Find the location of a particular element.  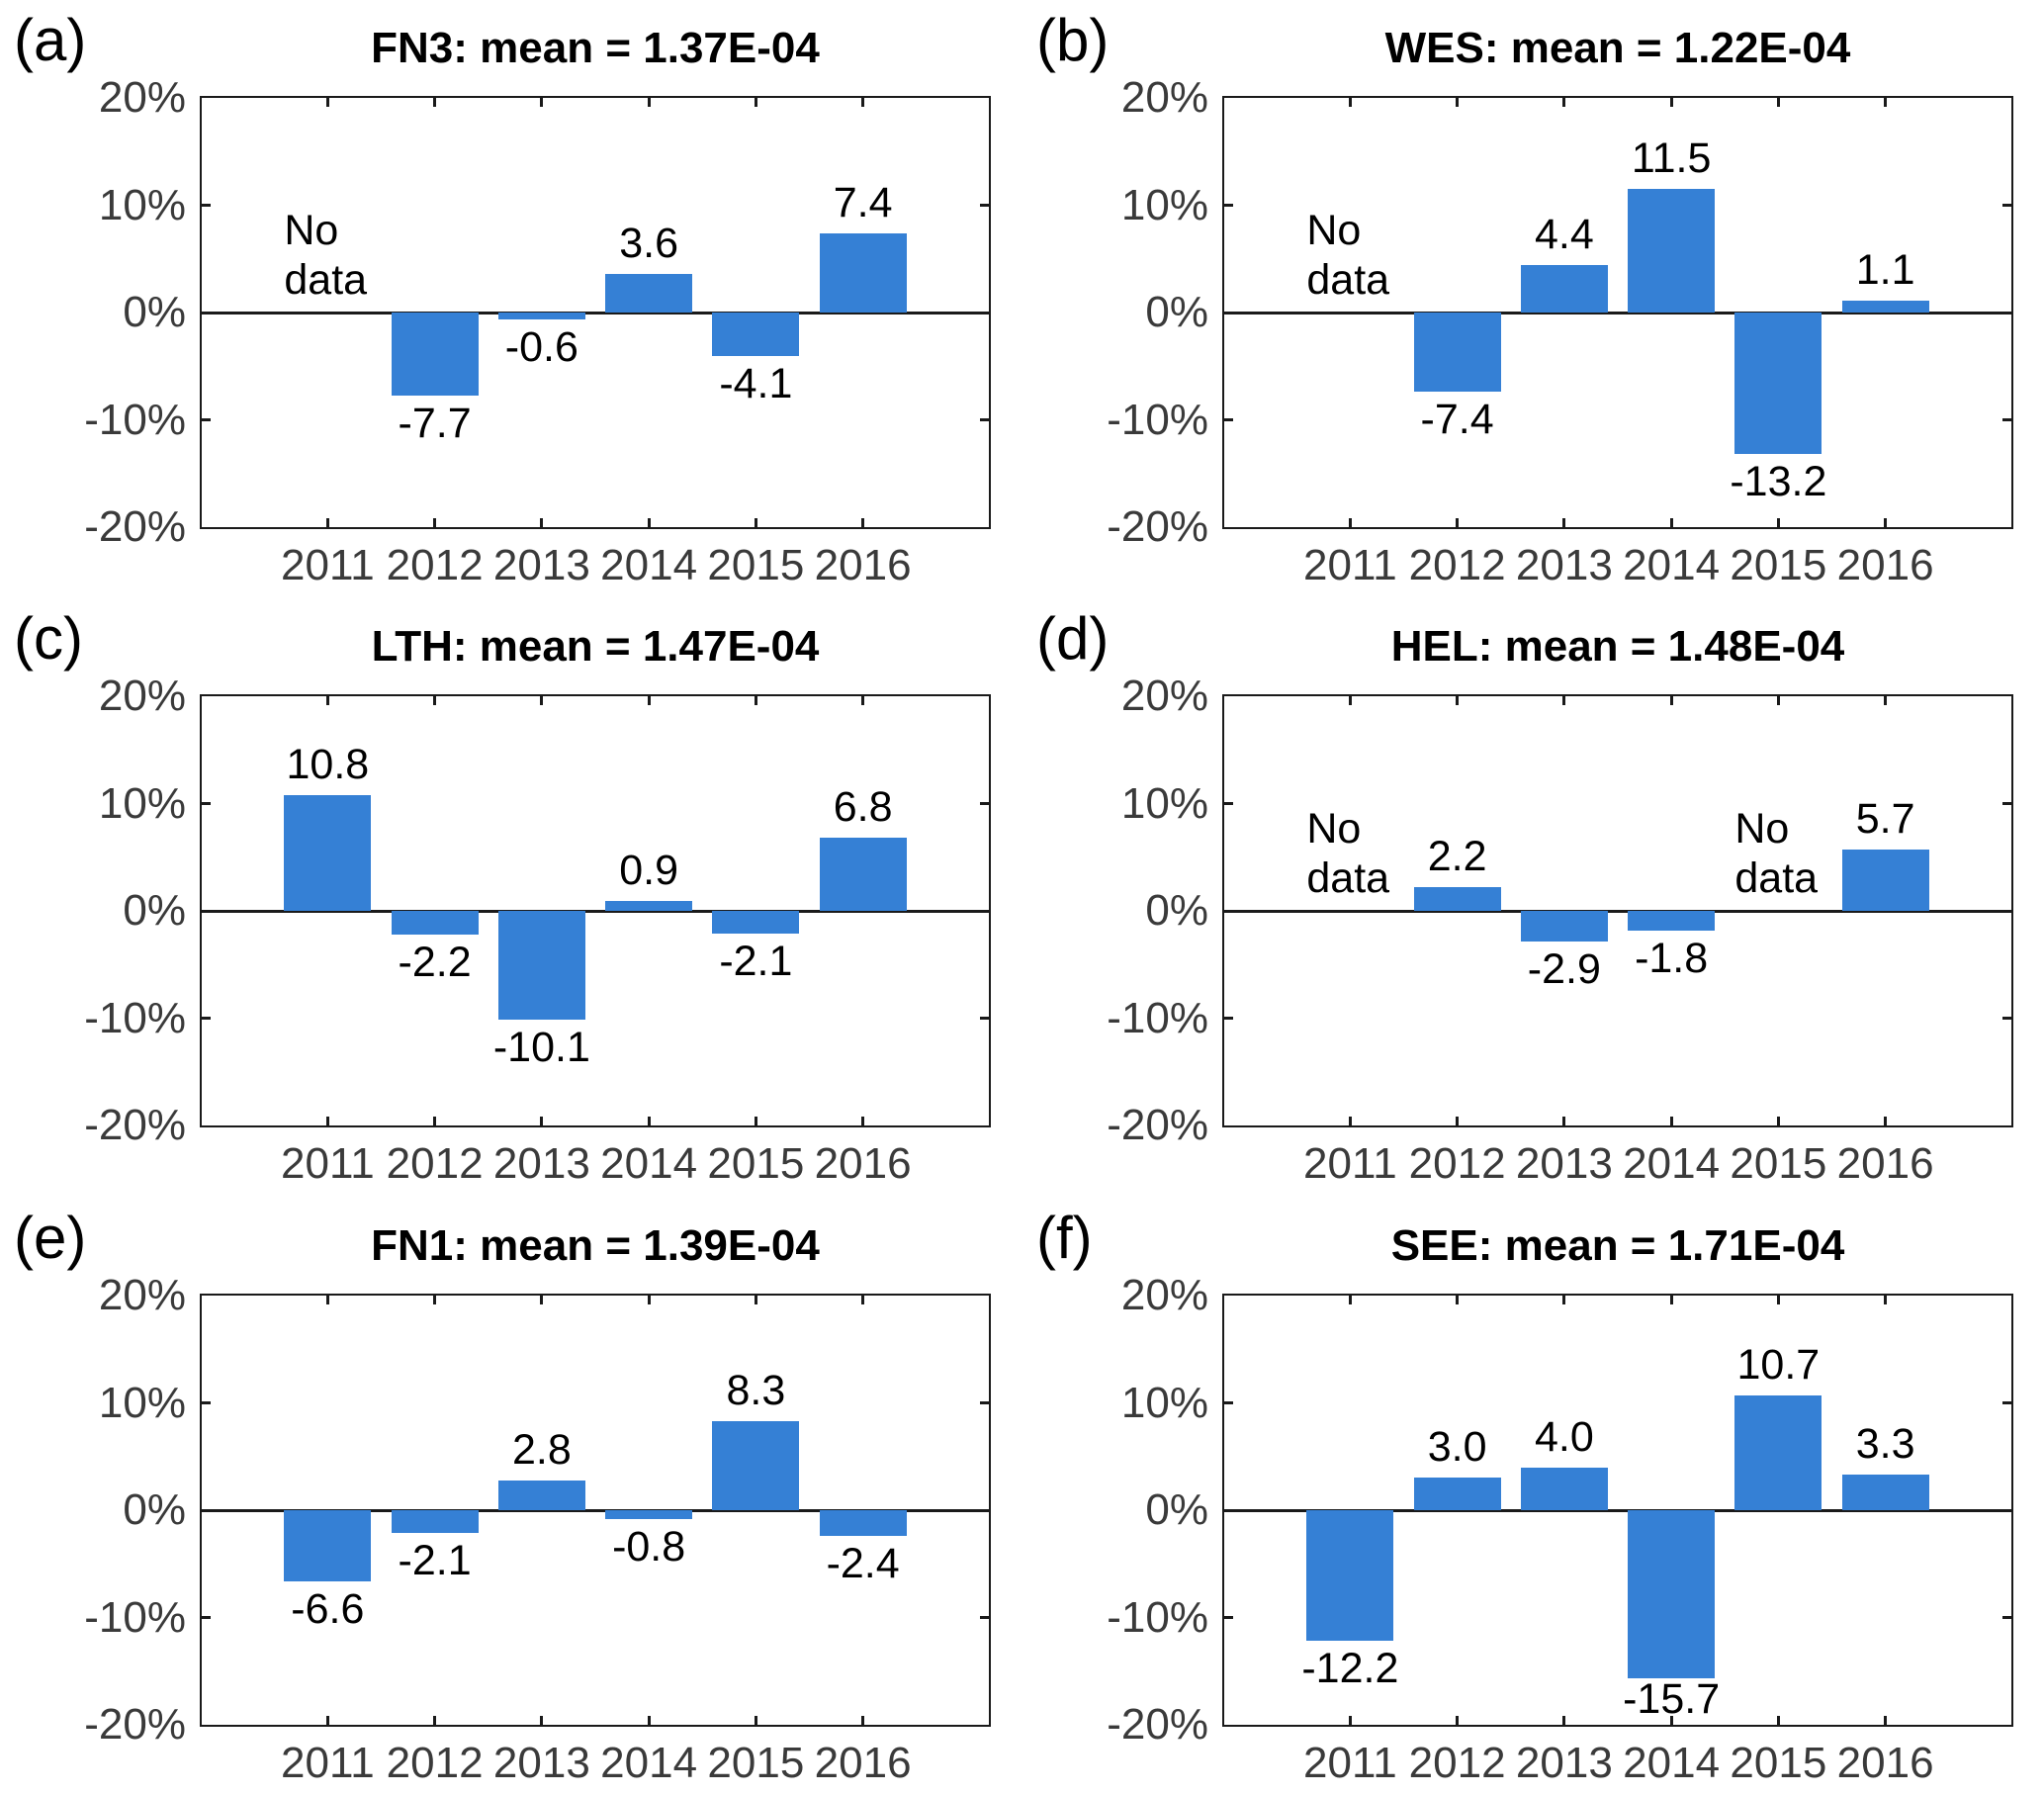

y-tick-label: 20% is located at coordinates (1164, 97).